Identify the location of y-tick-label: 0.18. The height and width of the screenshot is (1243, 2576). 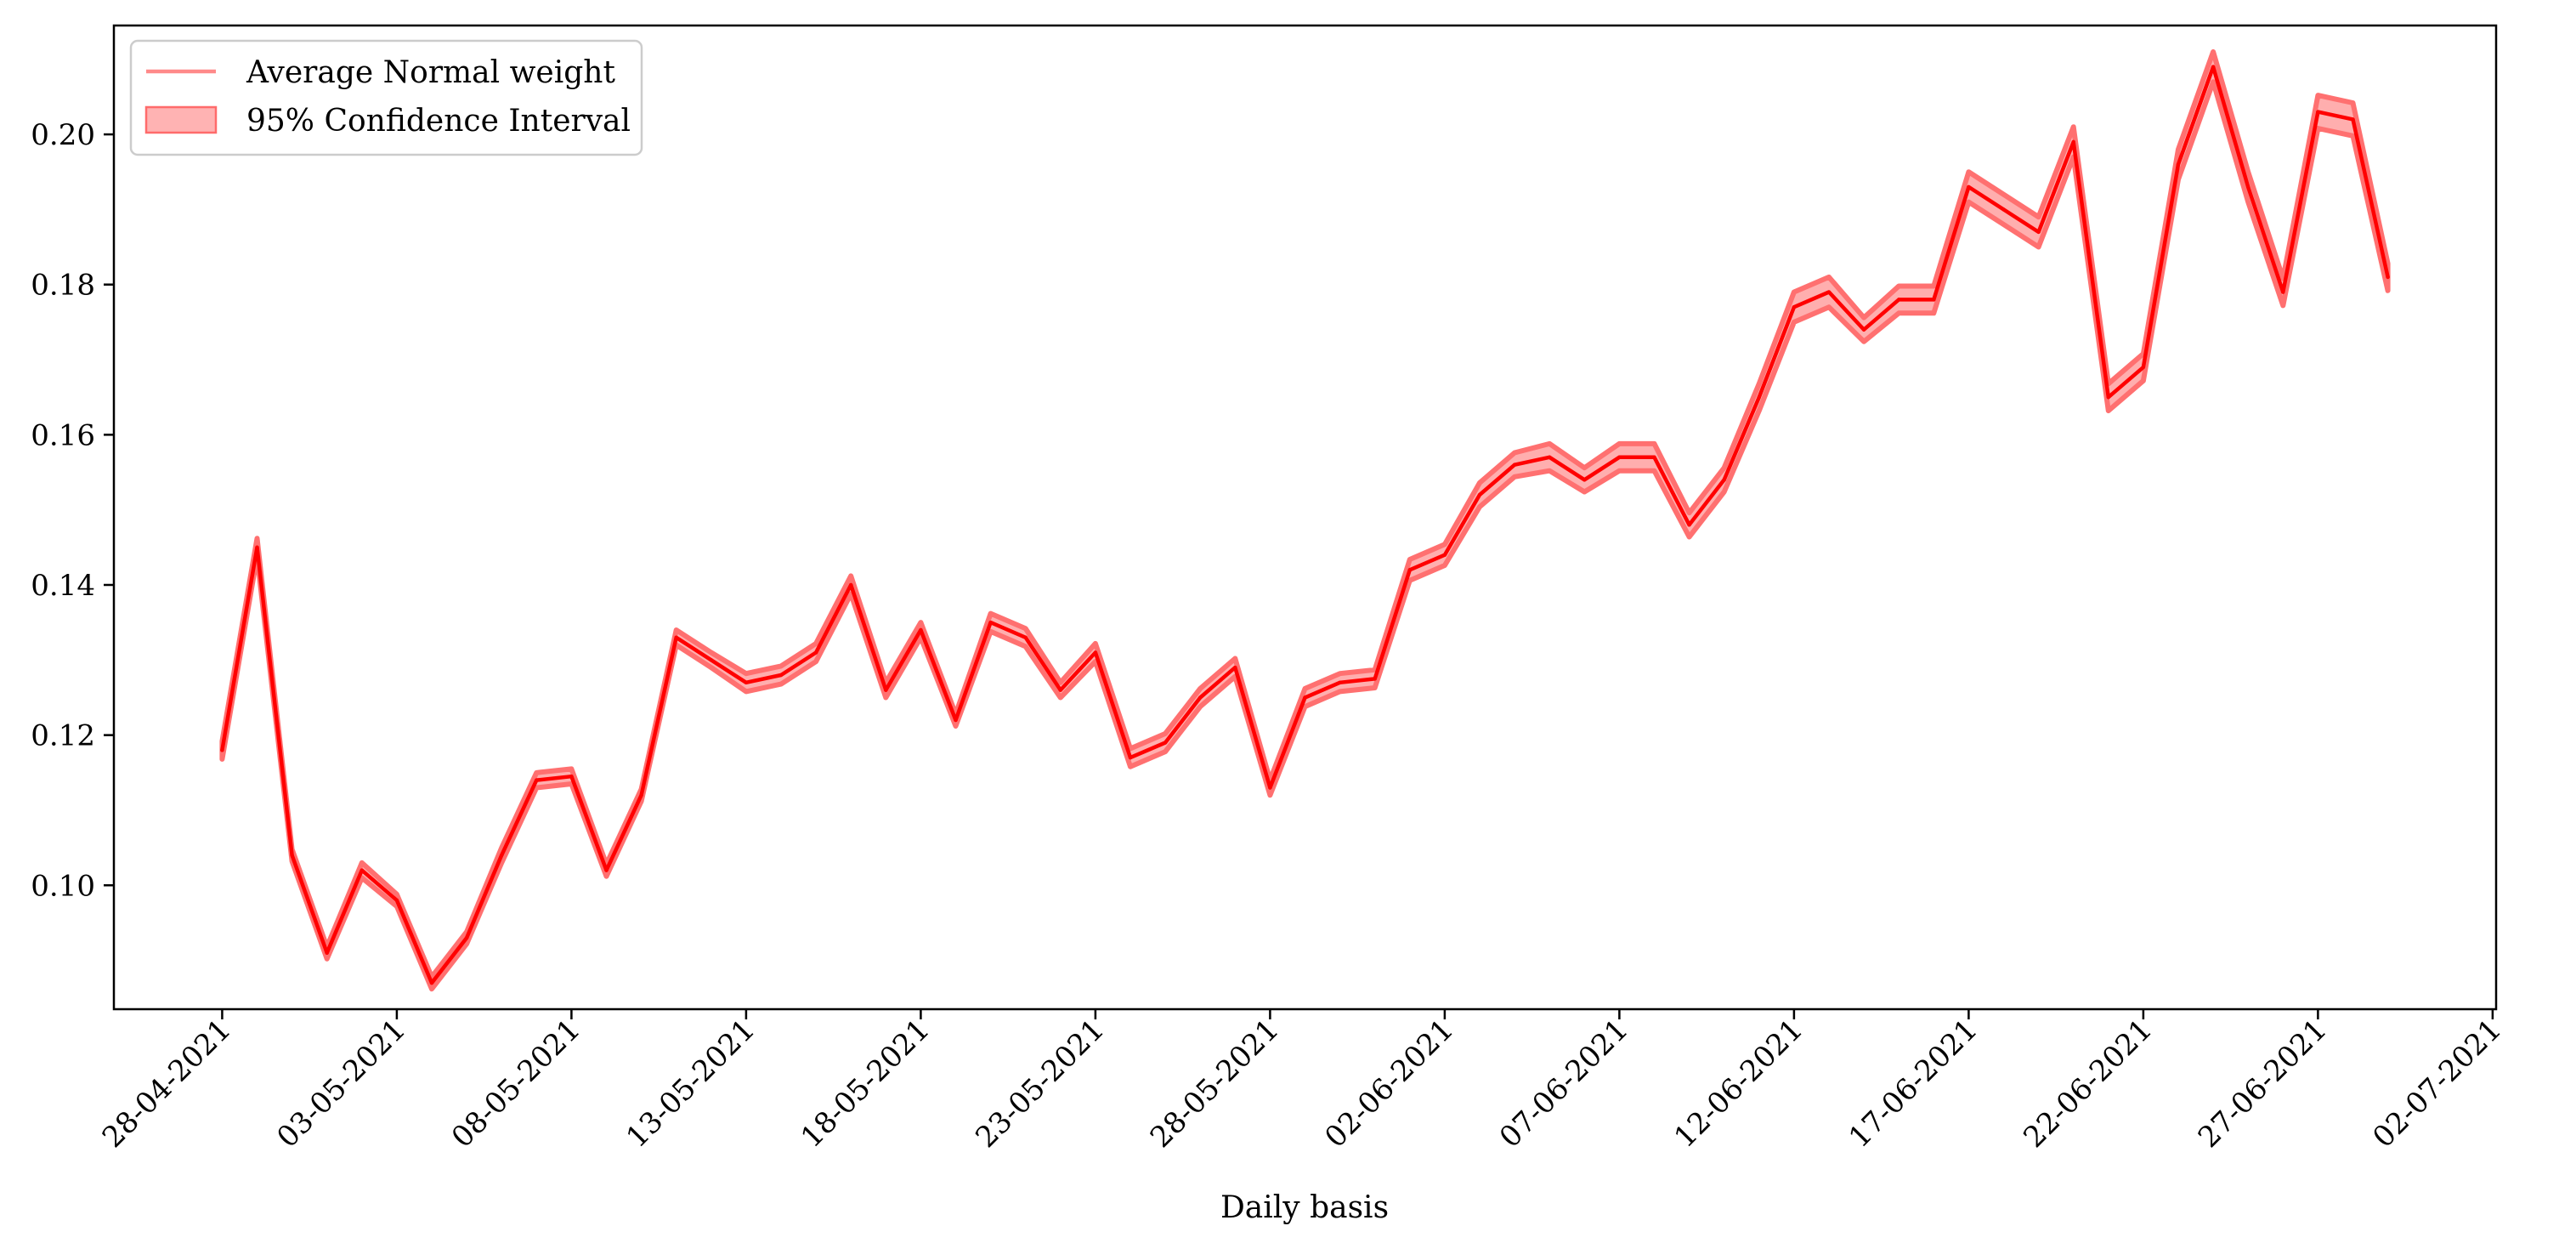
(63, 286).